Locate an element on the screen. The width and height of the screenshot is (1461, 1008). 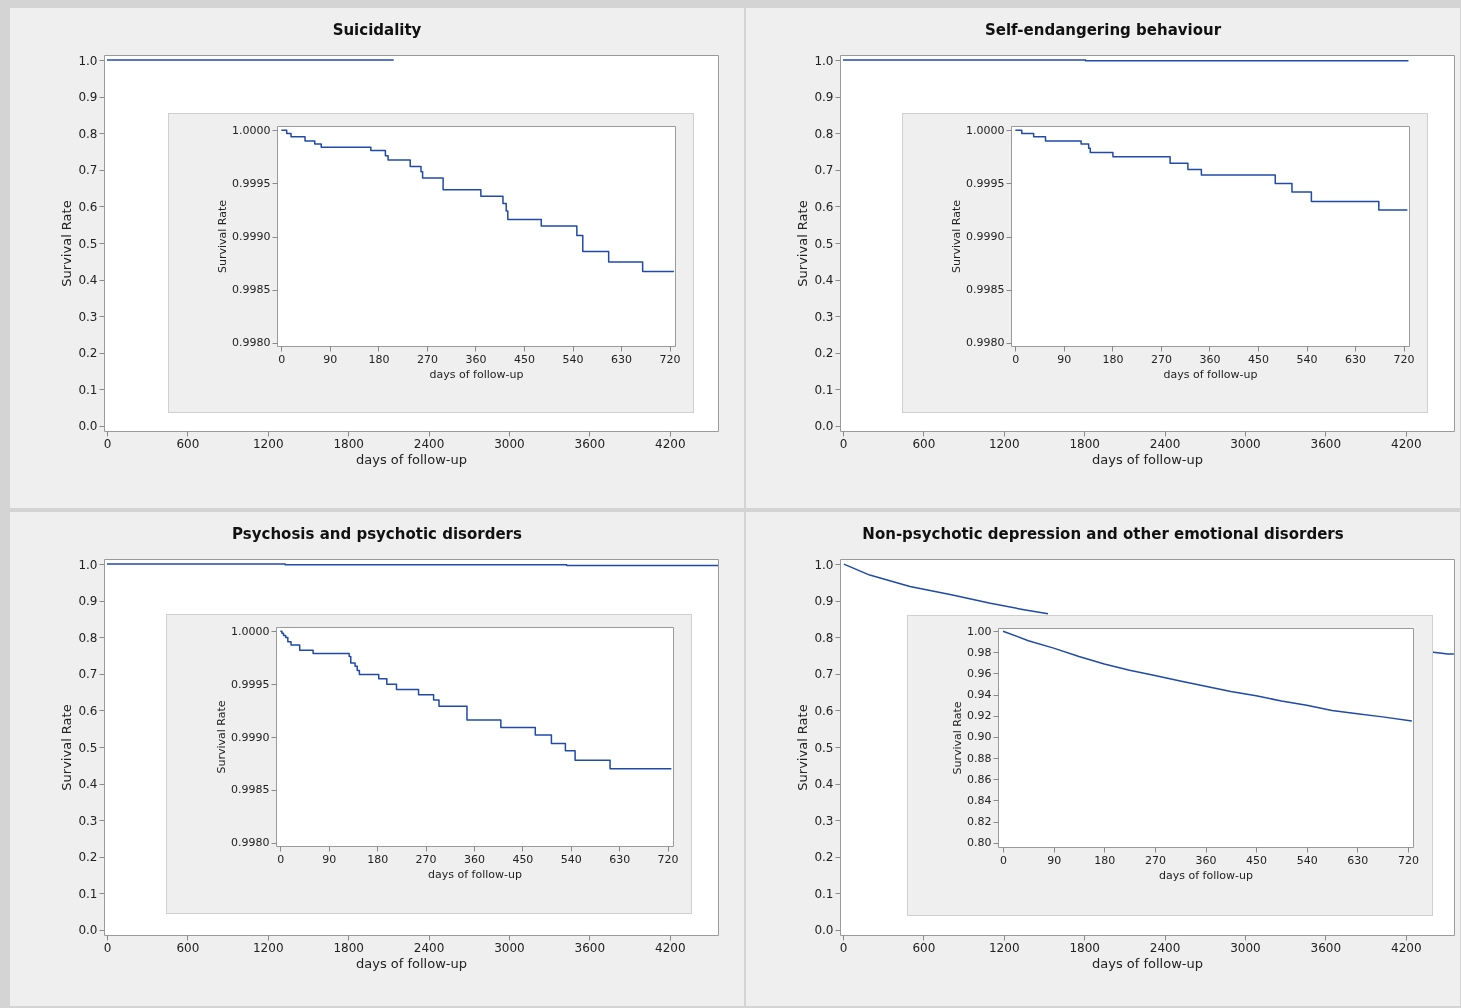
y-tick-label: 1.0000 is located at coordinates (251, 130).